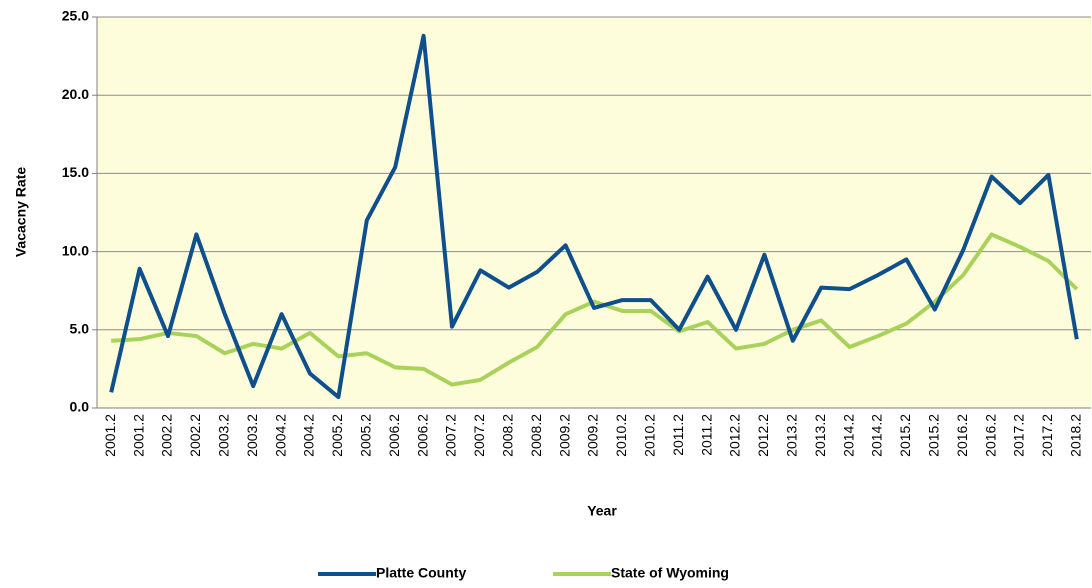 Image resolution: width=1092 pixels, height=588 pixels. I want to click on legend-label: State of Wyoming, so click(670, 573).